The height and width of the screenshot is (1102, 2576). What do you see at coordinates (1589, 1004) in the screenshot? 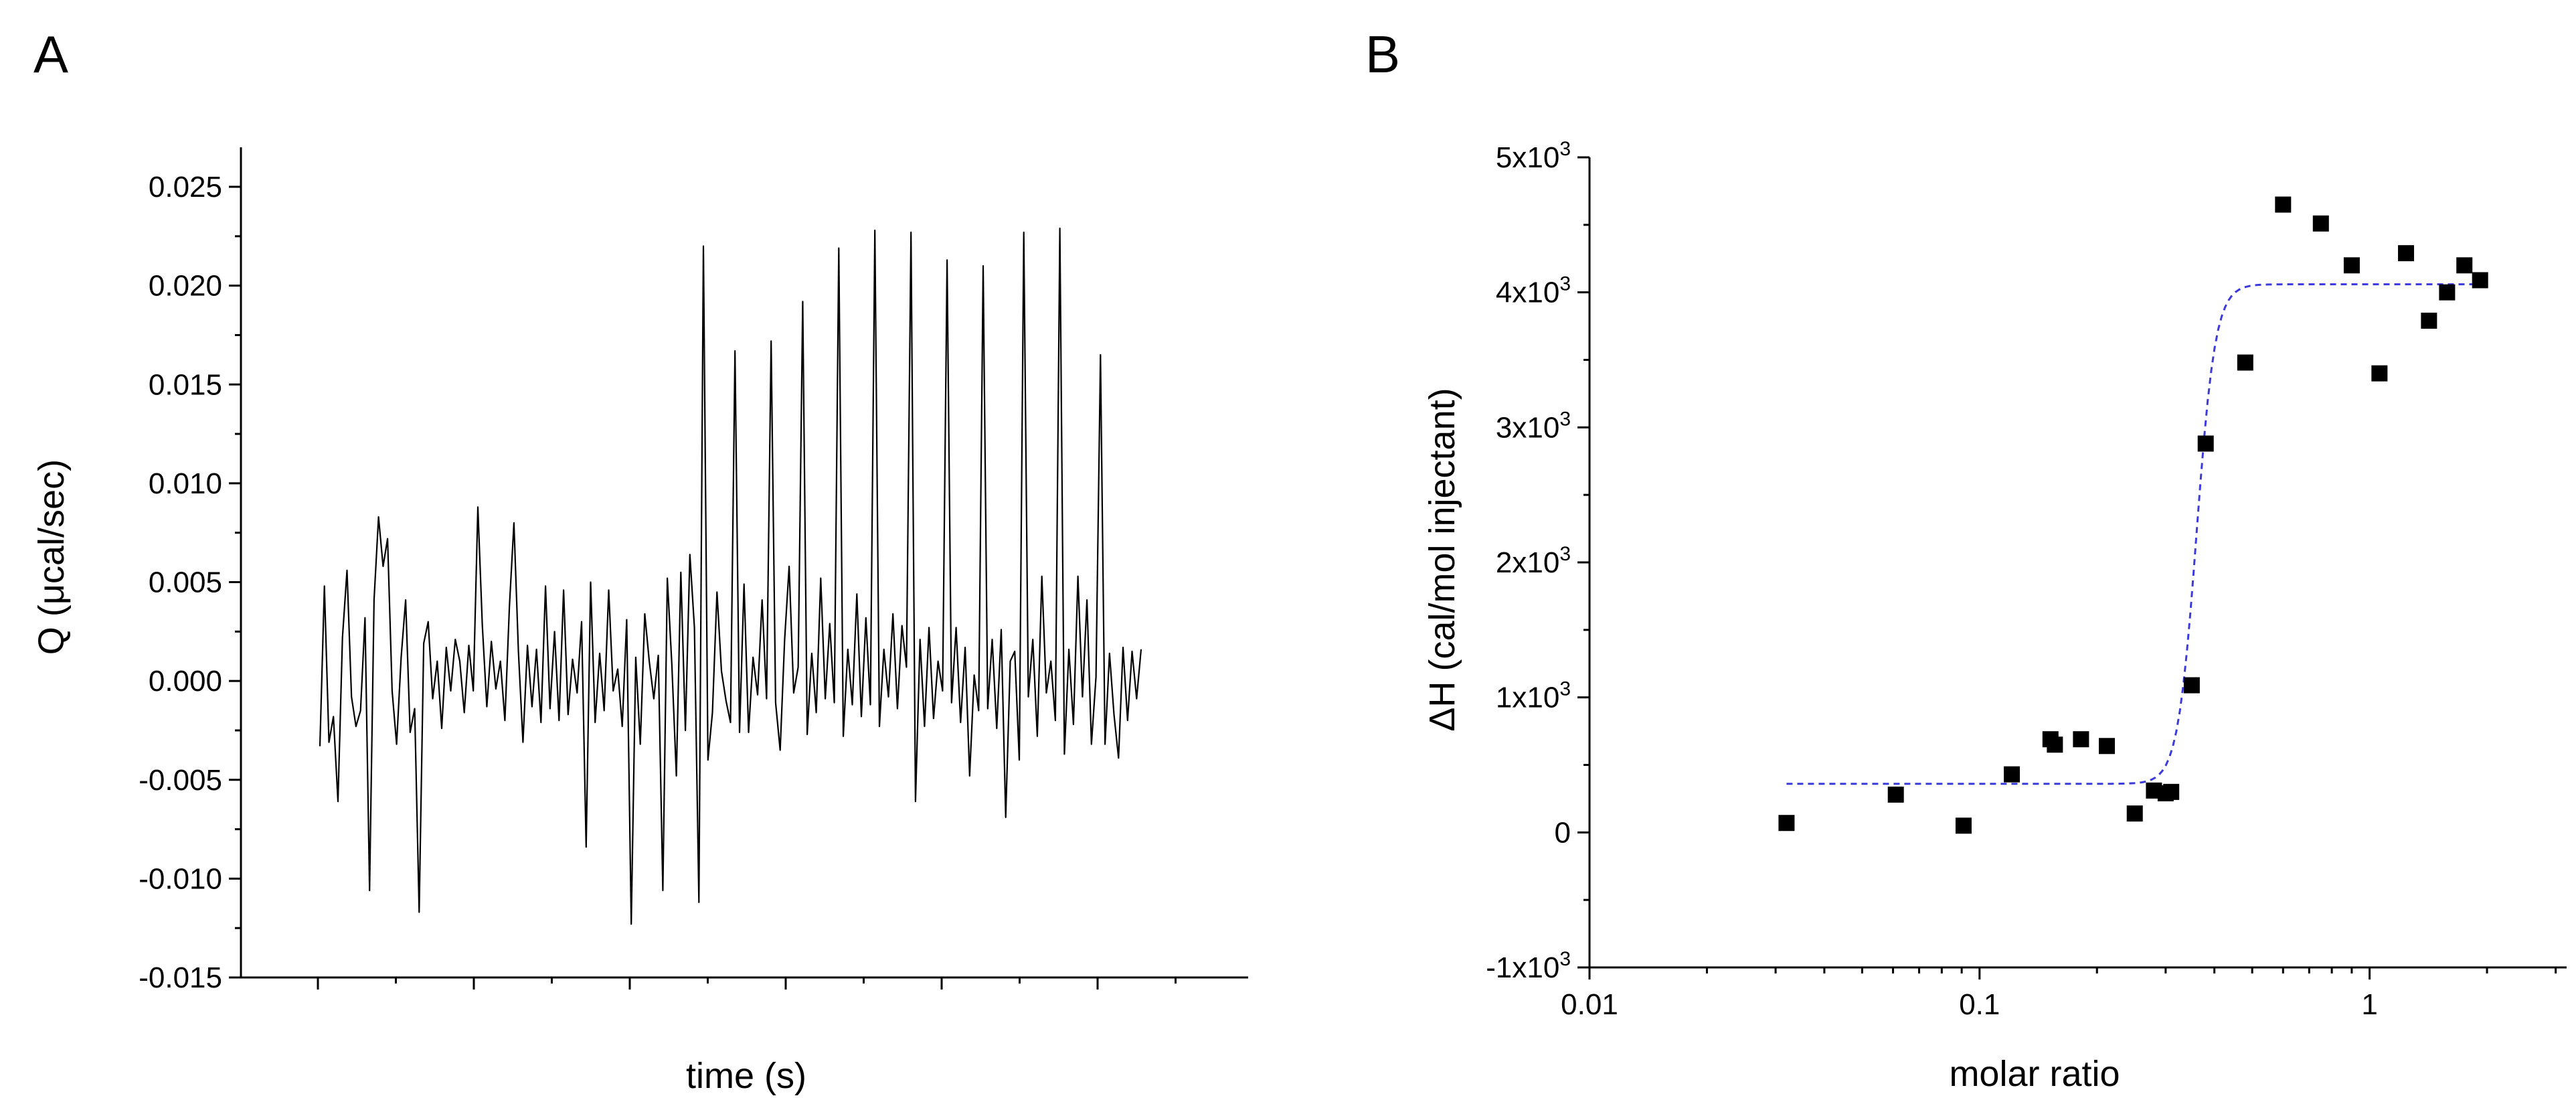
I see `chart-b-xtick-label: 0.01` at bounding box center [1589, 1004].